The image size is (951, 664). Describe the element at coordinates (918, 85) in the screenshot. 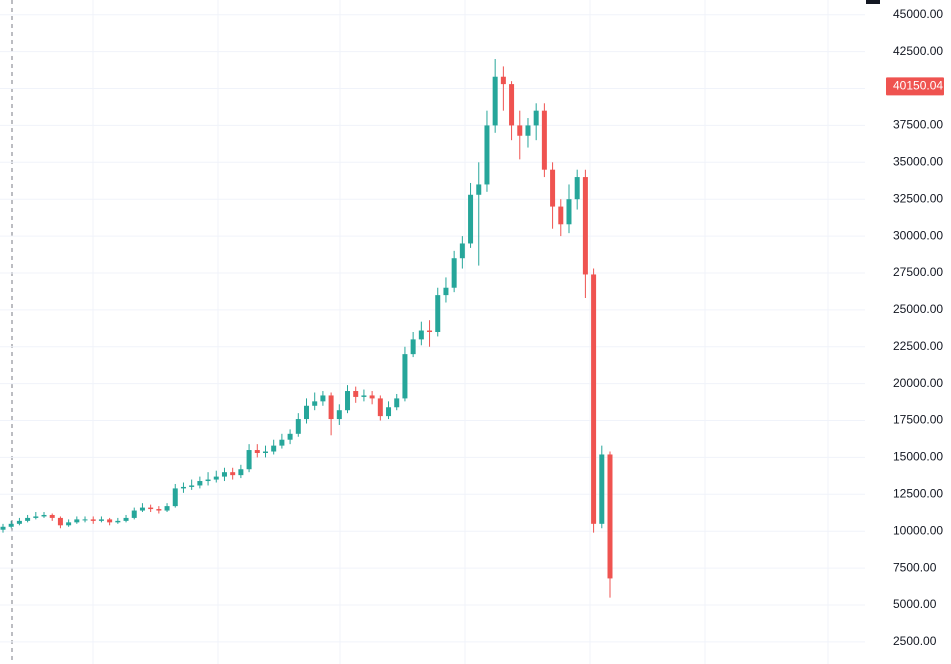

I see `last-price-label: 40150.04` at that location.